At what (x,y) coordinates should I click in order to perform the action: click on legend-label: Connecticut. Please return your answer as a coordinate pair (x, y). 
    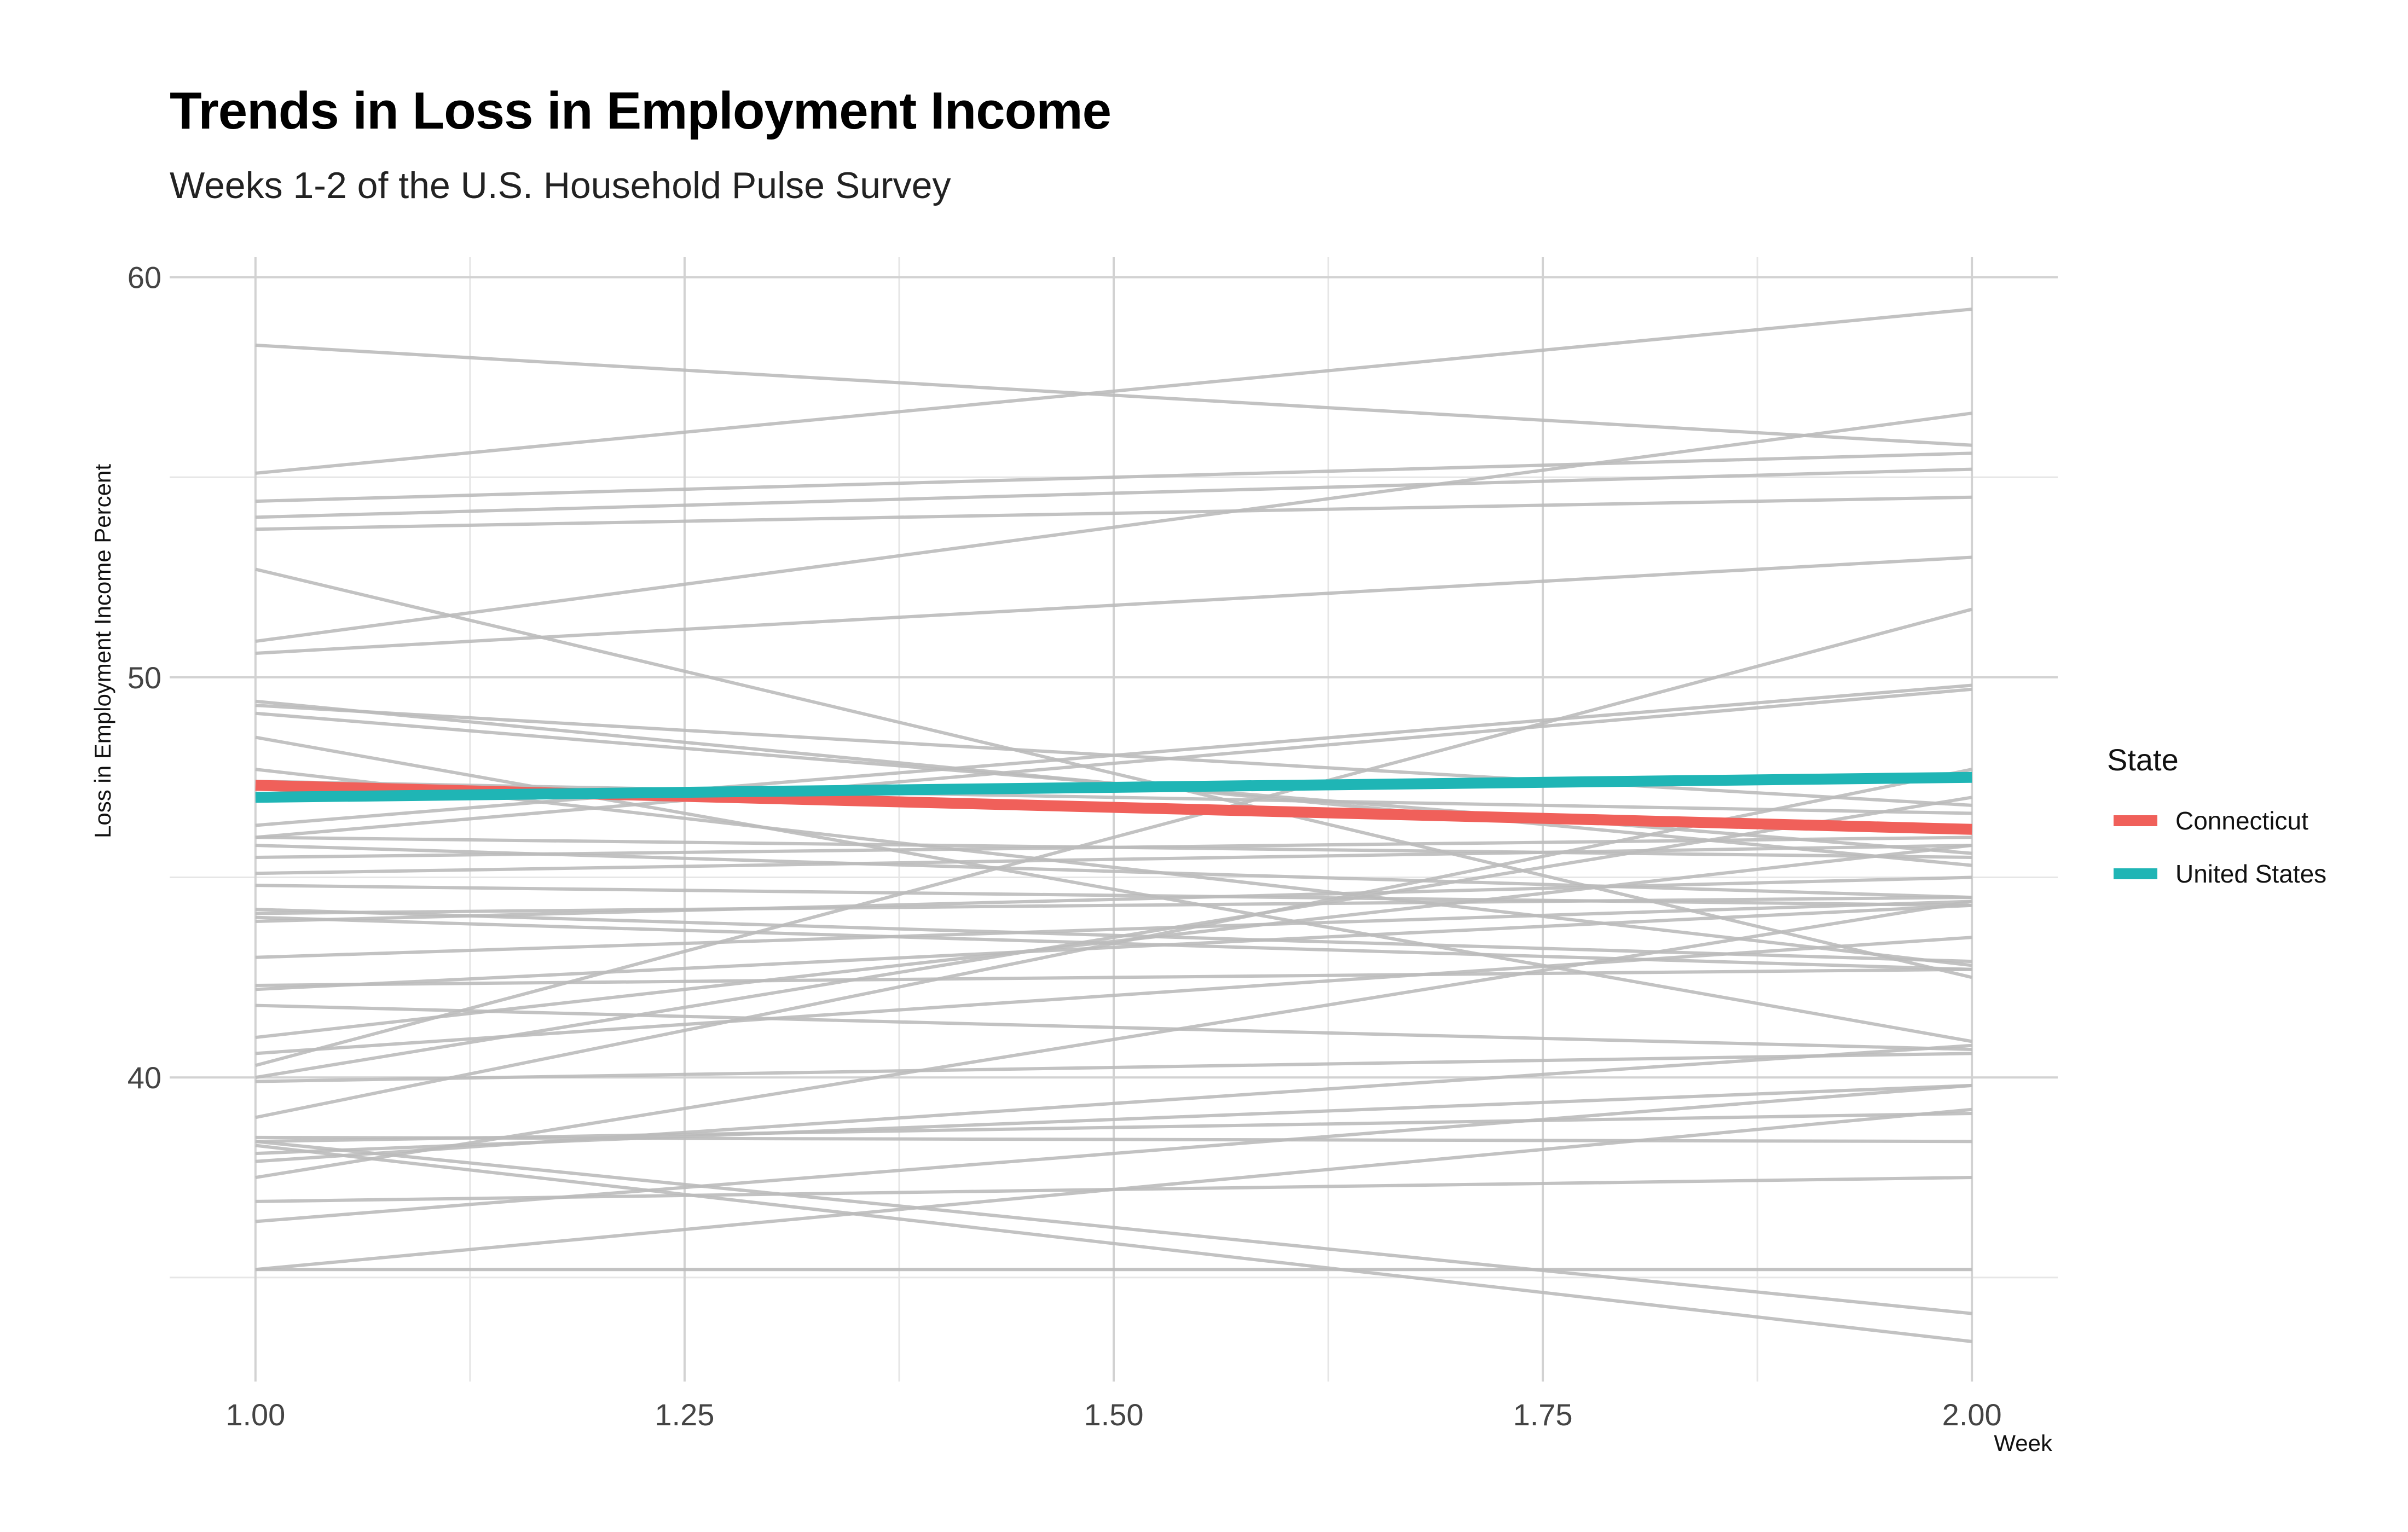
    Looking at the image, I should click on (2241, 820).